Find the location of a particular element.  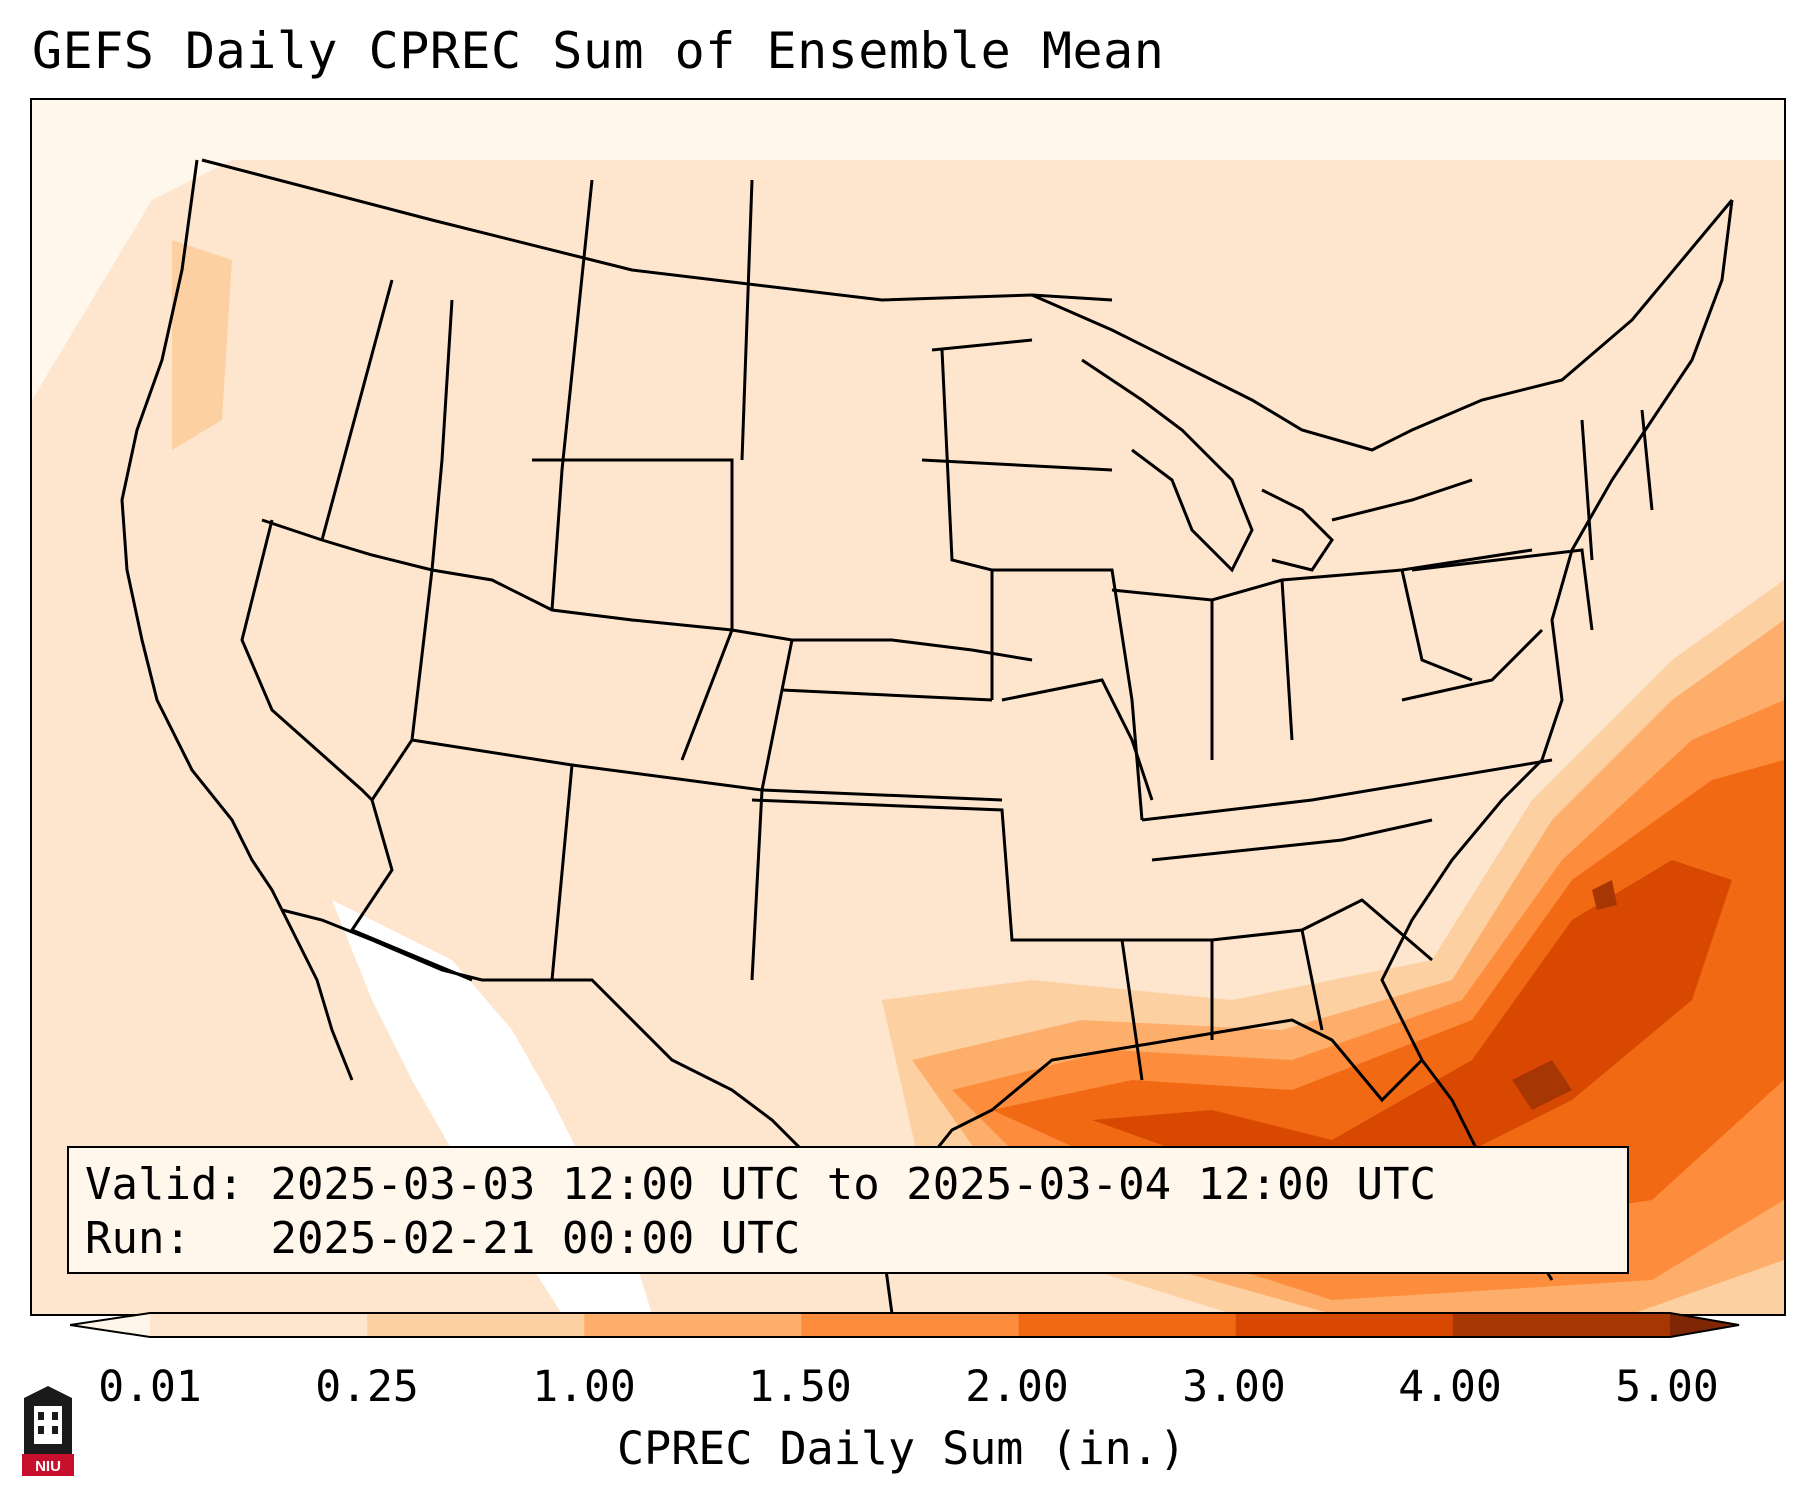

map-title: GEFS Daily CPREC Sum of Ensemble Mean is located at coordinates (598, 51).